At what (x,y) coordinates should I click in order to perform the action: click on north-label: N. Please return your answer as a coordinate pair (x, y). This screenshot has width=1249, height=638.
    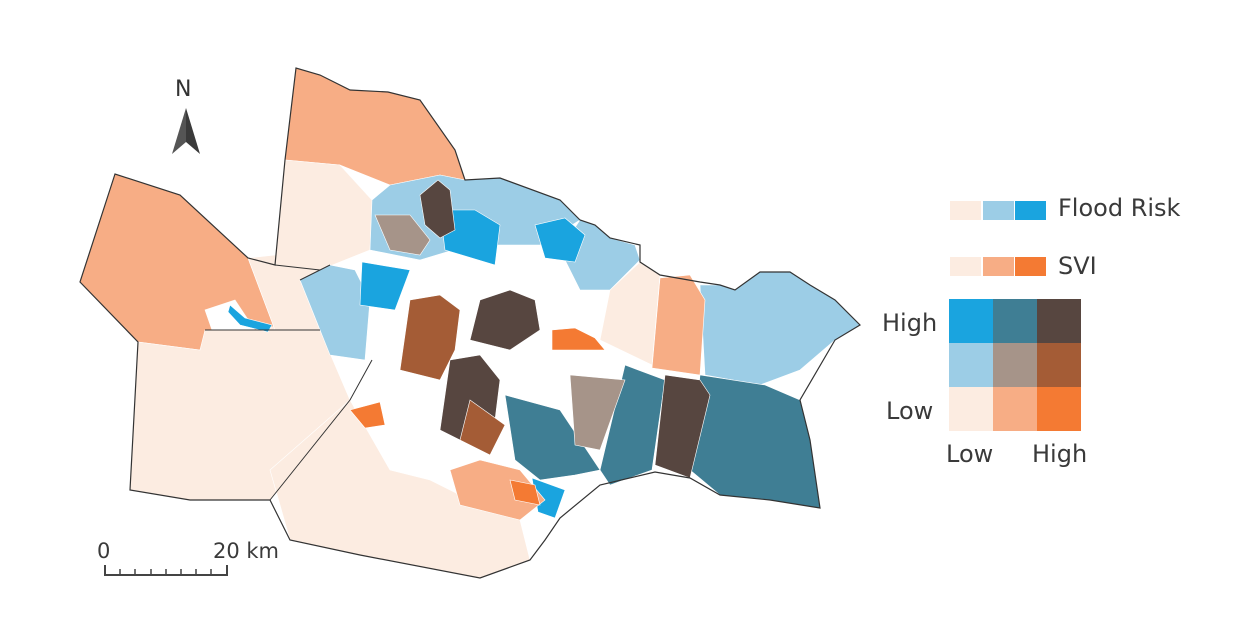
    Looking at the image, I should click on (183, 89).